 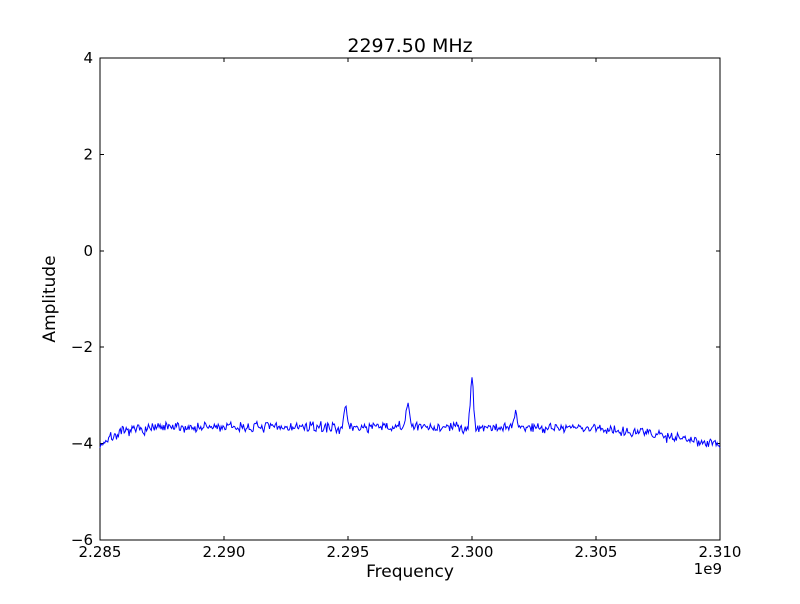 I want to click on x-tick-label: 2.295, so click(x=348, y=552).